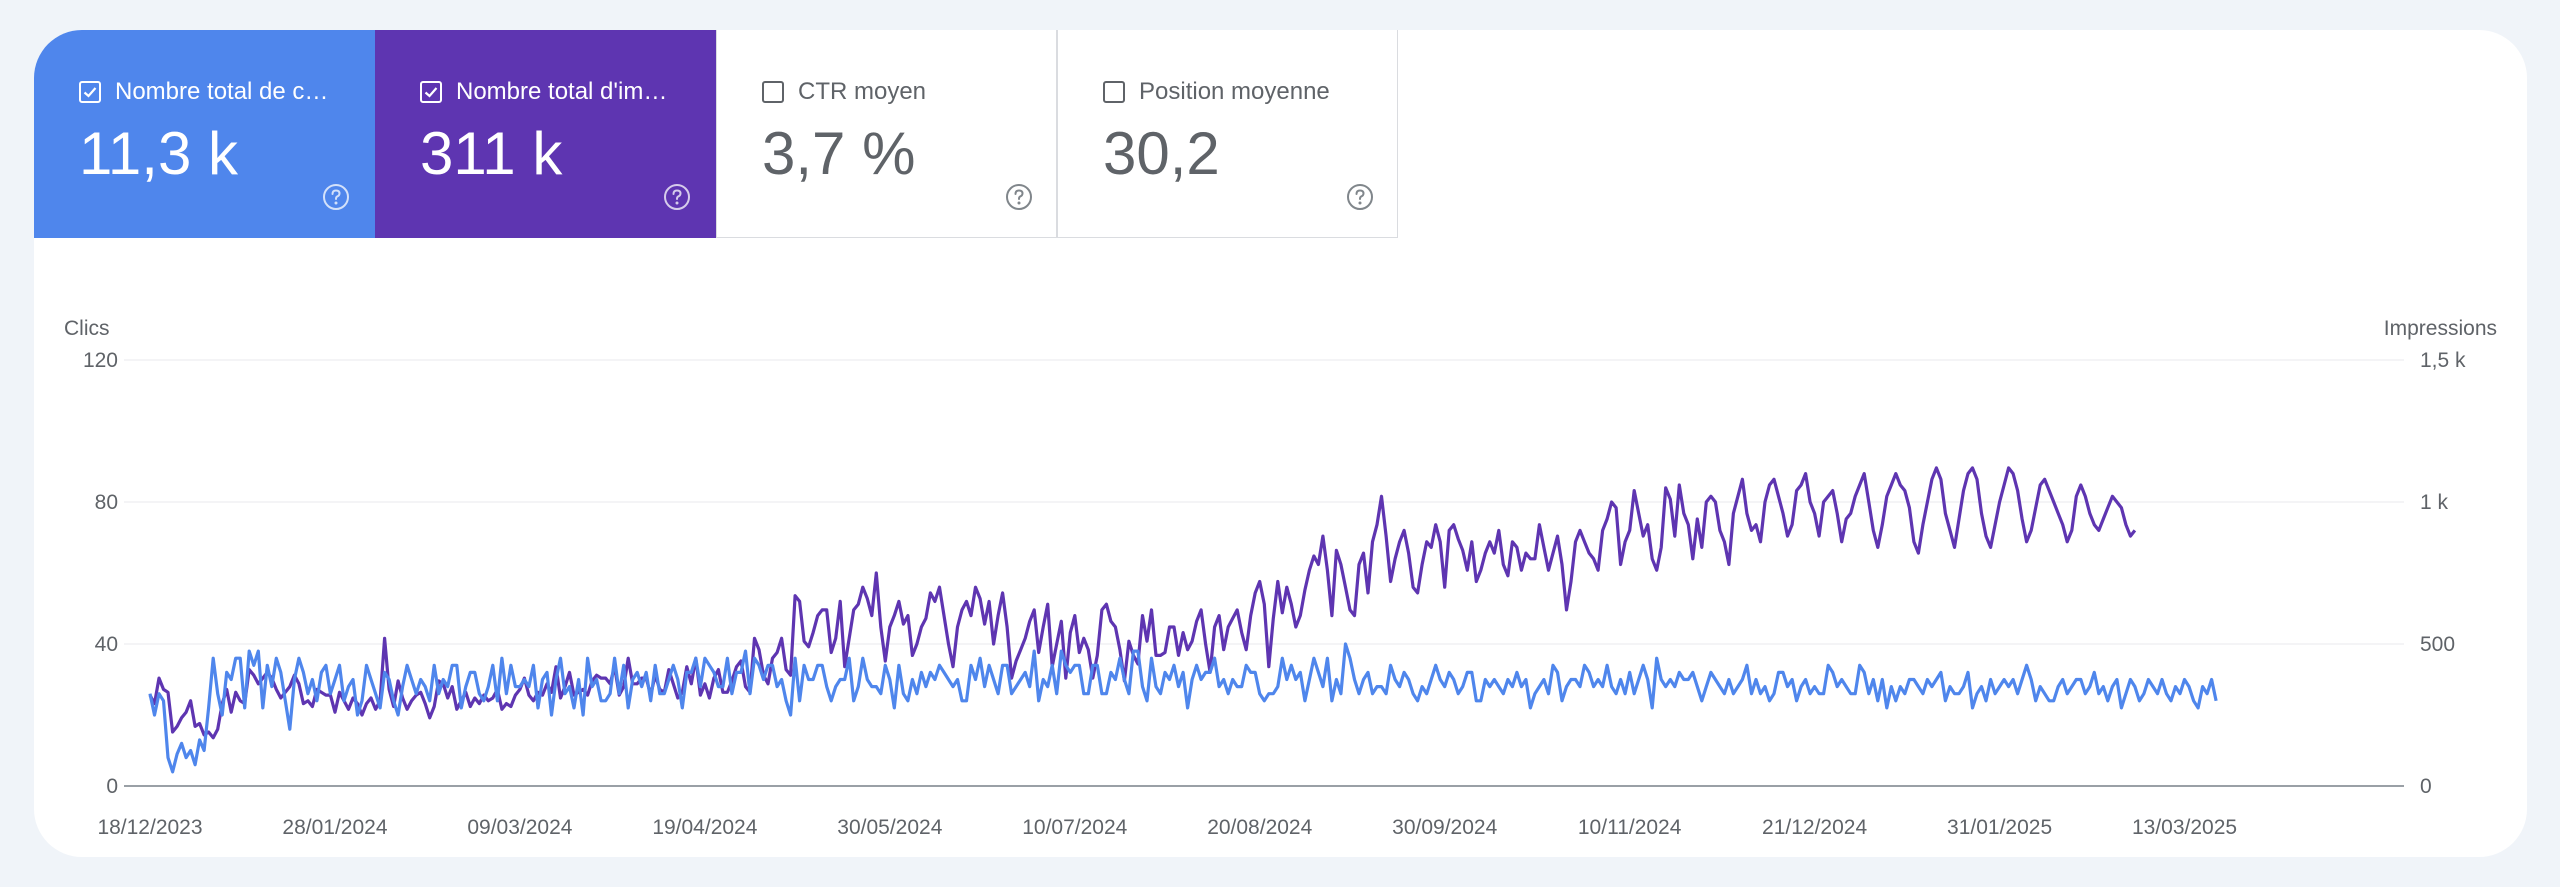 The width and height of the screenshot is (2560, 887). I want to click on x-tick-label: 10/07/2024, so click(1074, 827).